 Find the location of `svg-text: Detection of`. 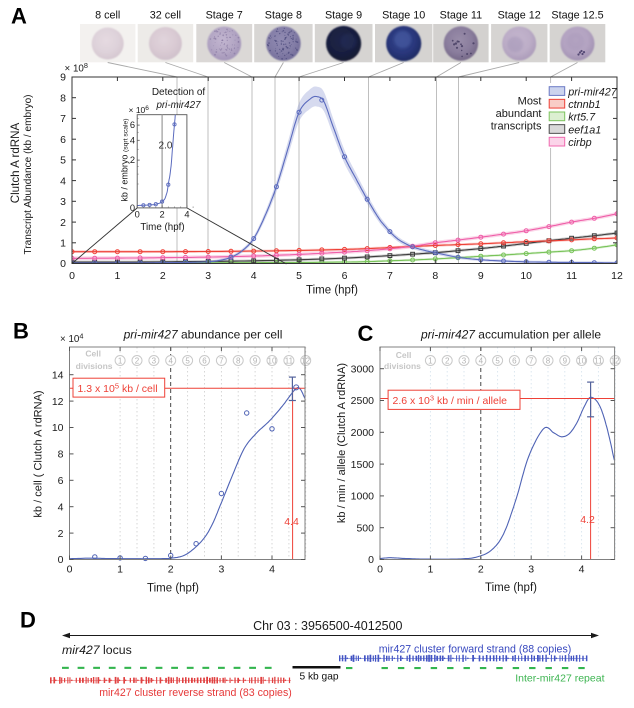

svg-text: Detection of is located at coordinates (179, 92).